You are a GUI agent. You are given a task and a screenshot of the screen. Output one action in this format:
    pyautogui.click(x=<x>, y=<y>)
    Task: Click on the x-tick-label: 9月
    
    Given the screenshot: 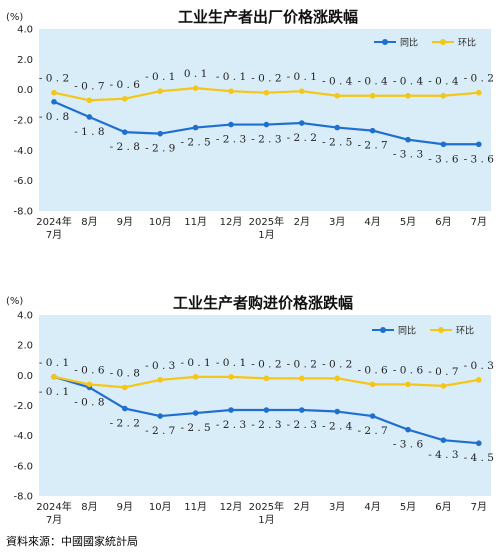 What is the action you would take?
    pyautogui.click(x=125, y=222)
    